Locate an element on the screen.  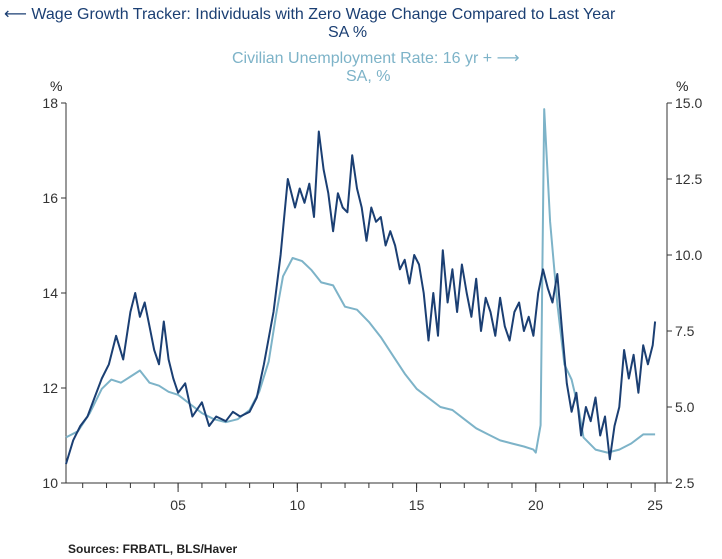
arrow-right-icon: ⟶ is located at coordinates (508, 58).